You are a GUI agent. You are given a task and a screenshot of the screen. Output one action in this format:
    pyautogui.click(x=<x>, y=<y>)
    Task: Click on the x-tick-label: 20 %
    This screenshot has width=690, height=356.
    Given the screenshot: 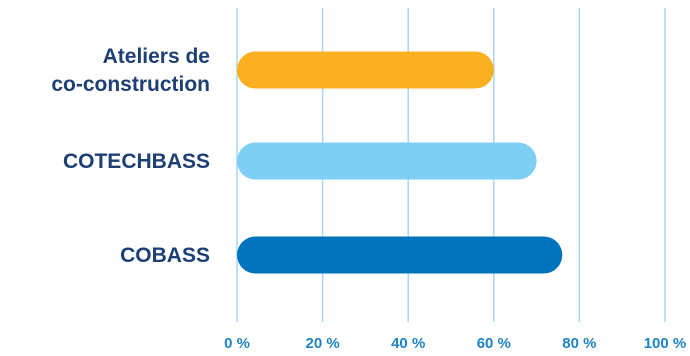 What is the action you would take?
    pyautogui.click(x=322, y=343)
    